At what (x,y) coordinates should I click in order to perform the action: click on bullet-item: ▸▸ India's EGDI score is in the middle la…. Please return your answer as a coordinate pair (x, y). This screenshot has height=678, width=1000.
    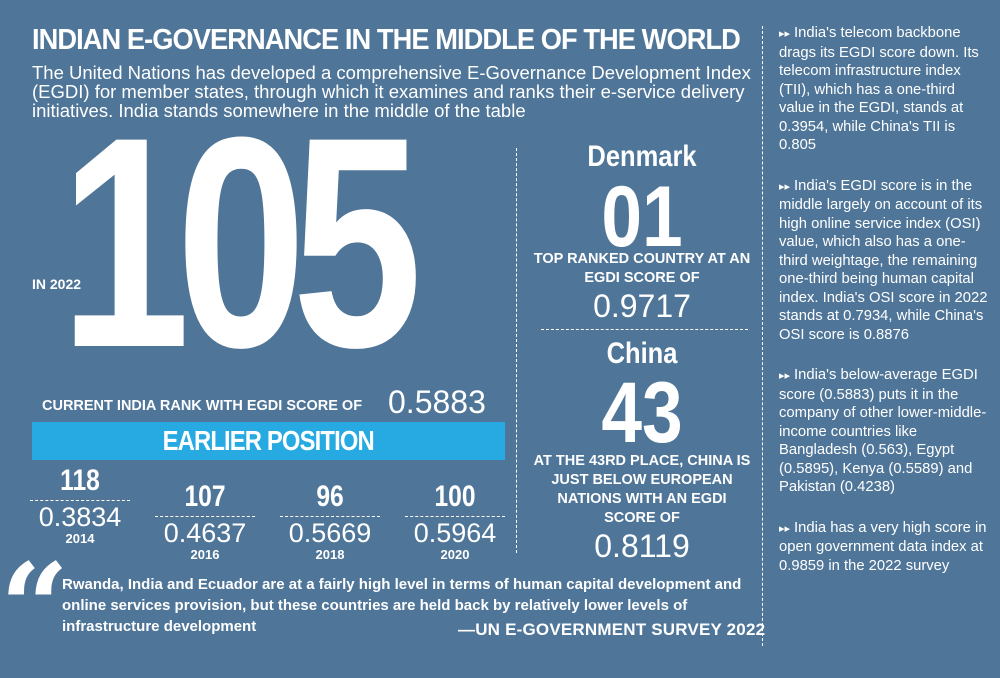
    Looking at the image, I should click on (884, 261).